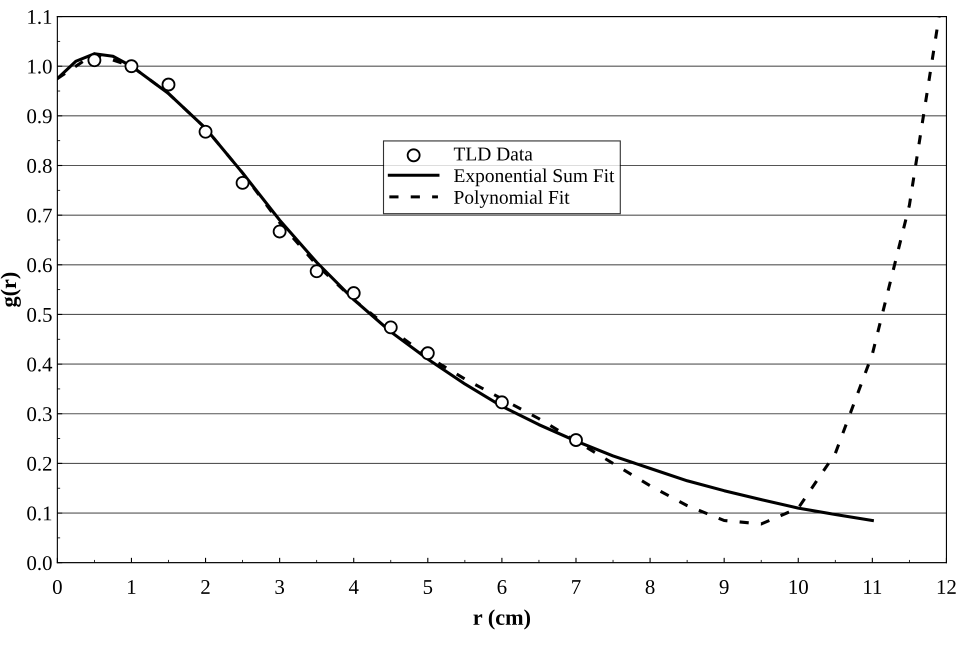 This screenshot has width=956, height=662. I want to click on x-tick-label: 6, so click(502, 587).